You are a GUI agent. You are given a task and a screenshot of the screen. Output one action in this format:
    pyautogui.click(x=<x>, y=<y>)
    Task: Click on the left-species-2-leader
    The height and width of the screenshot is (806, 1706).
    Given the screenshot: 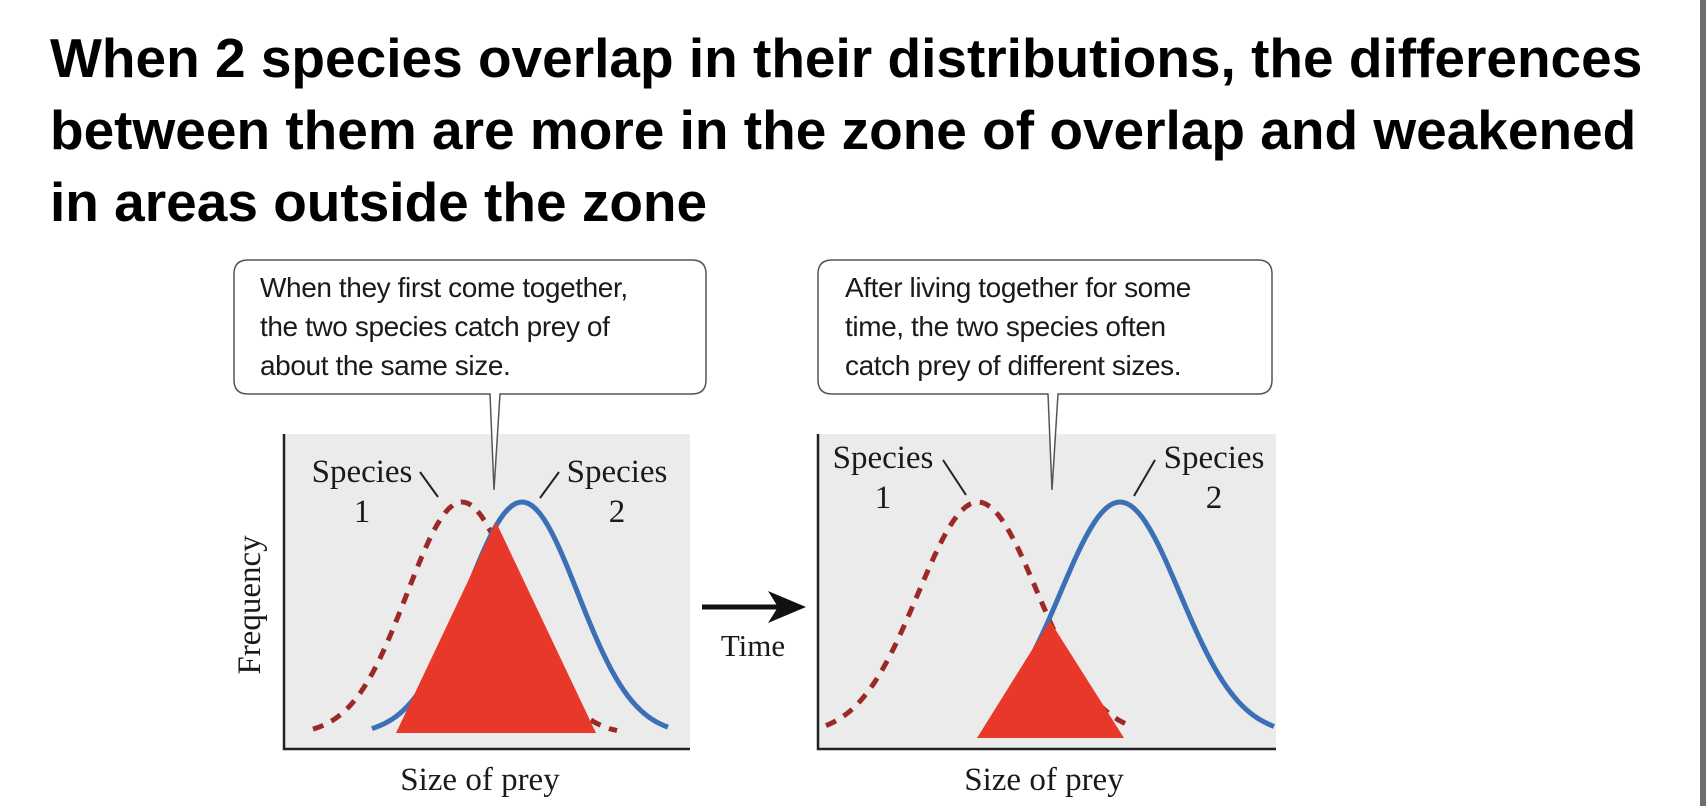 What is the action you would take?
    pyautogui.click(x=549, y=485)
    